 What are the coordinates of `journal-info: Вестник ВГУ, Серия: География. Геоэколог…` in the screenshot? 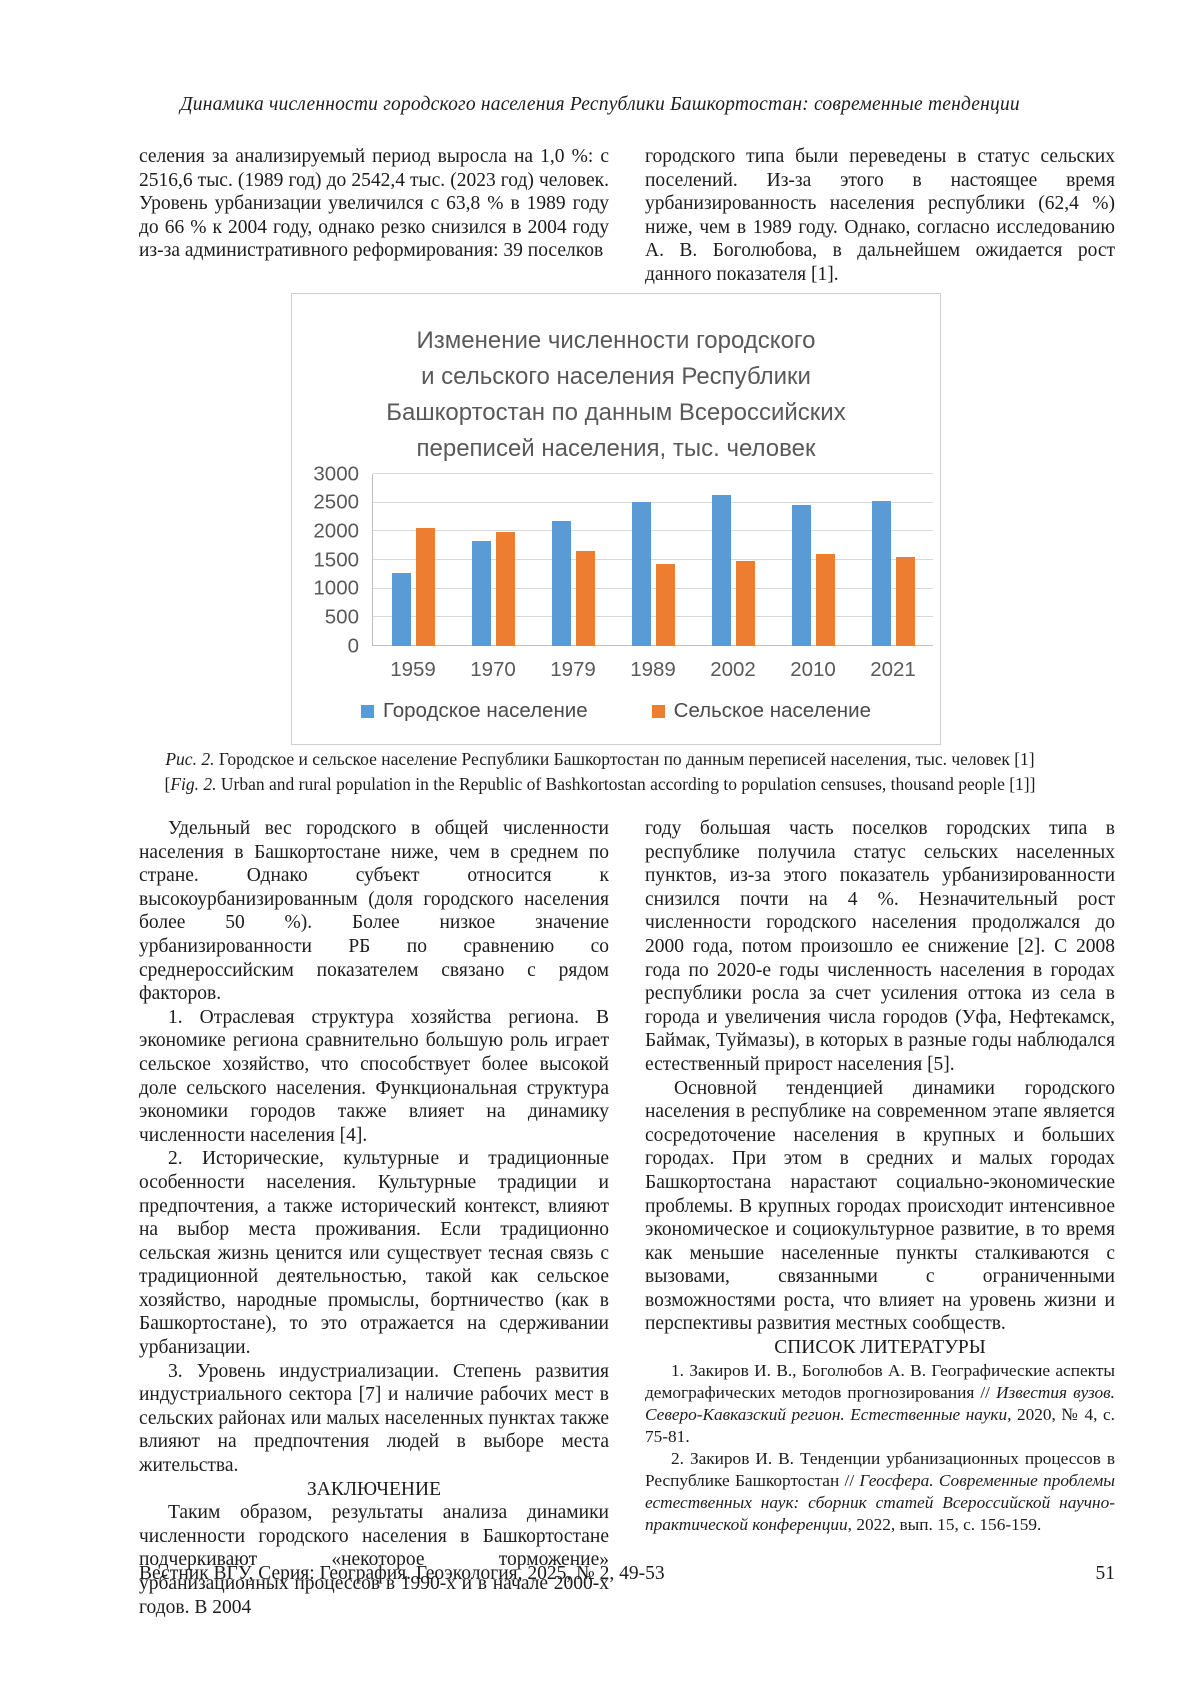 It's located at (402, 1573).